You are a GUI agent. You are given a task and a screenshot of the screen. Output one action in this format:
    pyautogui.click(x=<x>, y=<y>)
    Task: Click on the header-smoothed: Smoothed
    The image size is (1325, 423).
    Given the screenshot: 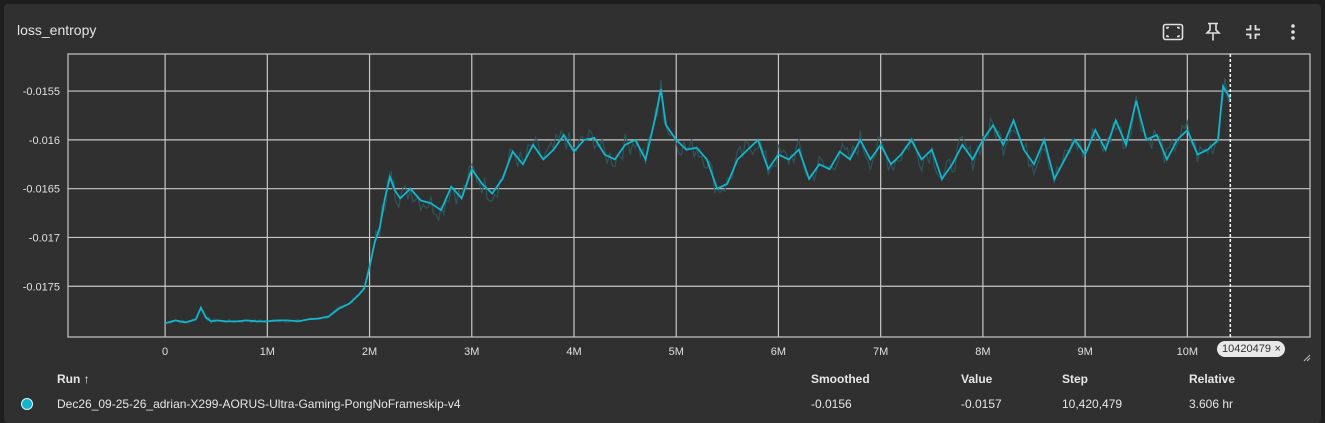 What is the action you would take?
    pyautogui.click(x=840, y=379)
    